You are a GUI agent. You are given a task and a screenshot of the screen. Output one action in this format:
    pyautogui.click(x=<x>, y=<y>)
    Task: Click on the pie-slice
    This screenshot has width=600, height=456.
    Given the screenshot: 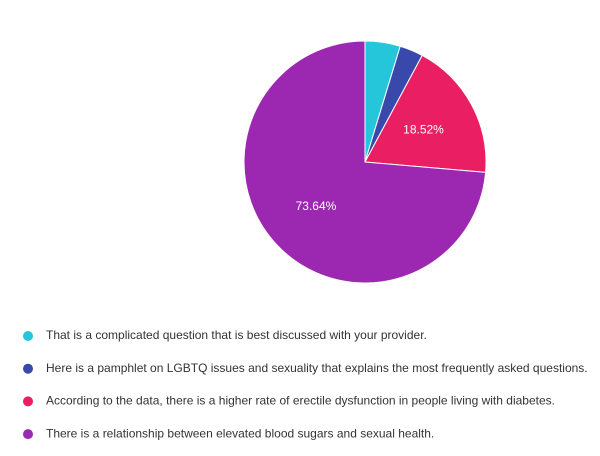 What is the action you would take?
    pyautogui.click(x=425, y=113)
    